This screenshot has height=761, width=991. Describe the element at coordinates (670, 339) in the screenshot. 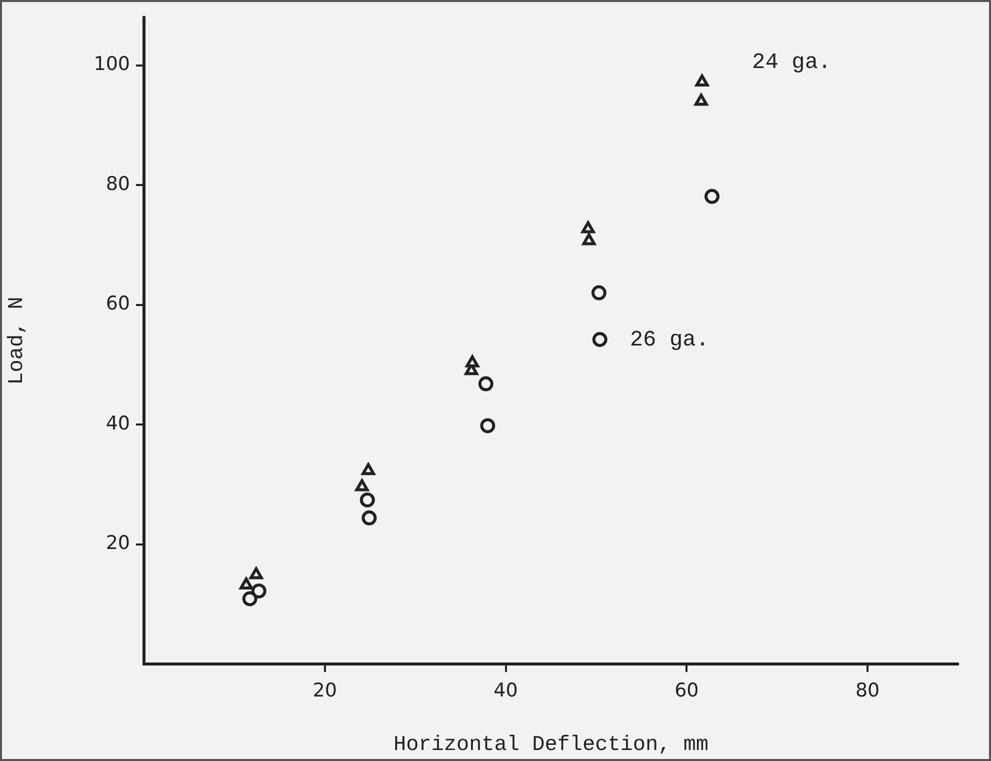

I see `series-label: 26 ga.` at that location.